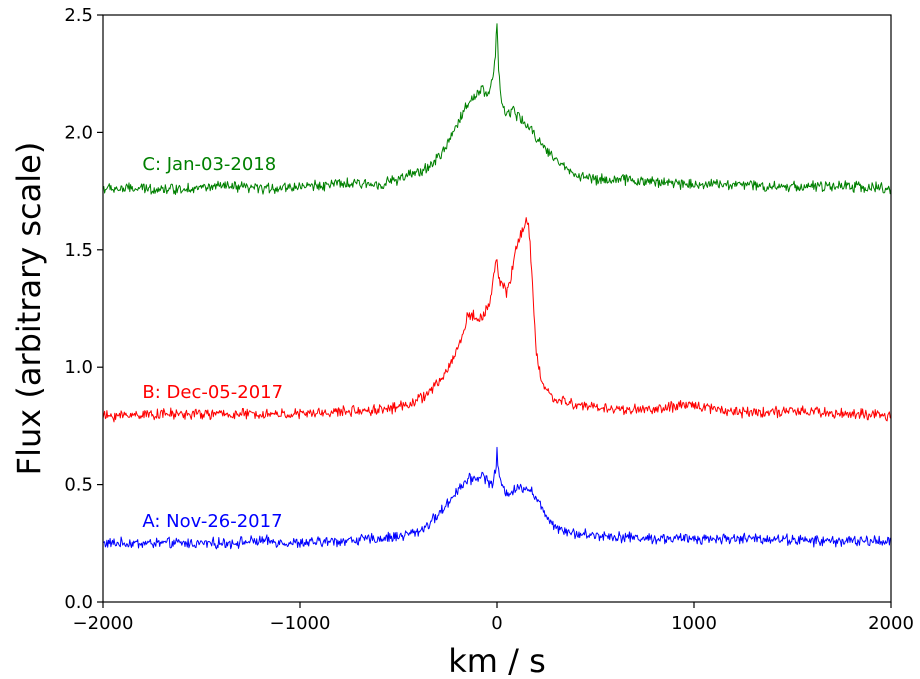 This screenshot has width=920, height=679. What do you see at coordinates (103, 623) in the screenshot?
I see `x-tick-label: −2000` at bounding box center [103, 623].